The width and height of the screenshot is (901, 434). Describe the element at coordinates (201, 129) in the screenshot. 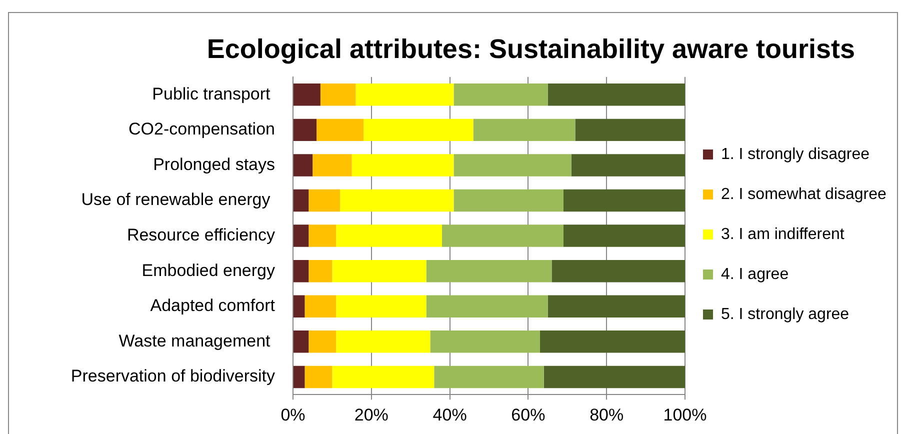

I see `y-tick-label: CO2-compensation` at that location.